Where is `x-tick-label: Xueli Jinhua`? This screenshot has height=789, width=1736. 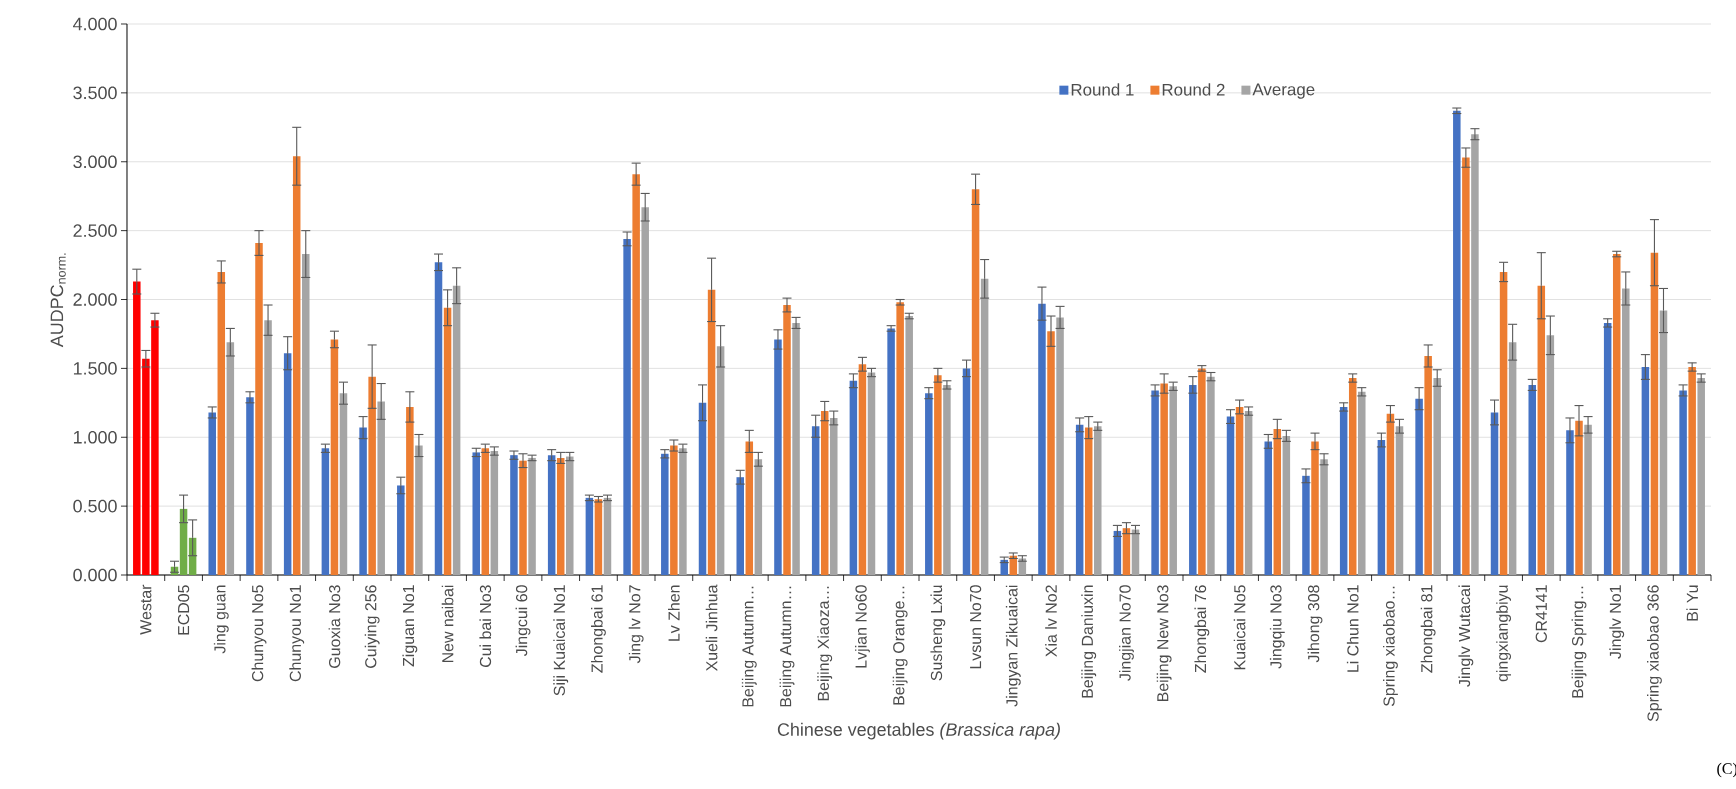
x-tick-label: Xueli Jinhua is located at coordinates (711, 628).